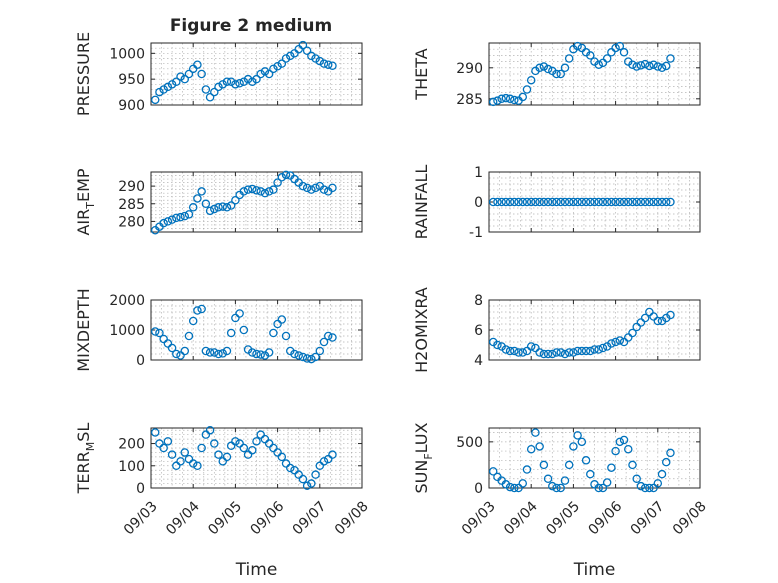 The image size is (778, 583). What do you see at coordinates (131, 187) in the screenshot?
I see `panel-3-ytick-label: 290` at bounding box center [131, 187].